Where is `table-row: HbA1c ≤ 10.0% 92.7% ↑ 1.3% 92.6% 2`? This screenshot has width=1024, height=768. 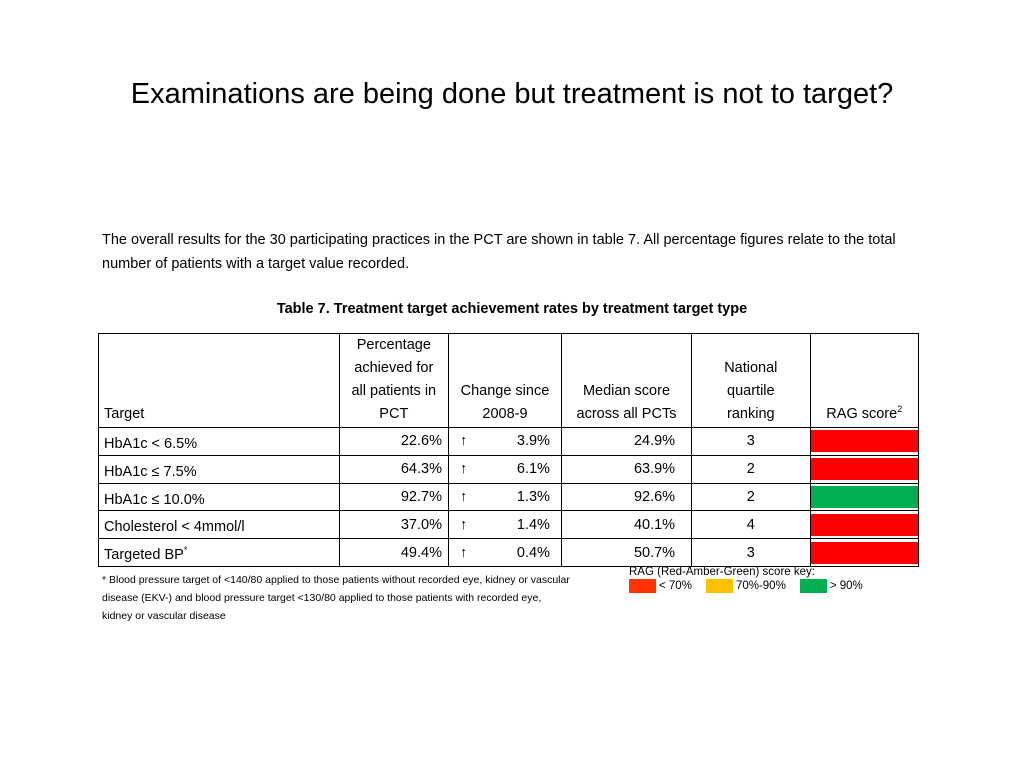
table-row: HbA1c ≤ 10.0% 92.7% ↑ 1.3% 92.6% 2 is located at coordinates (509, 497).